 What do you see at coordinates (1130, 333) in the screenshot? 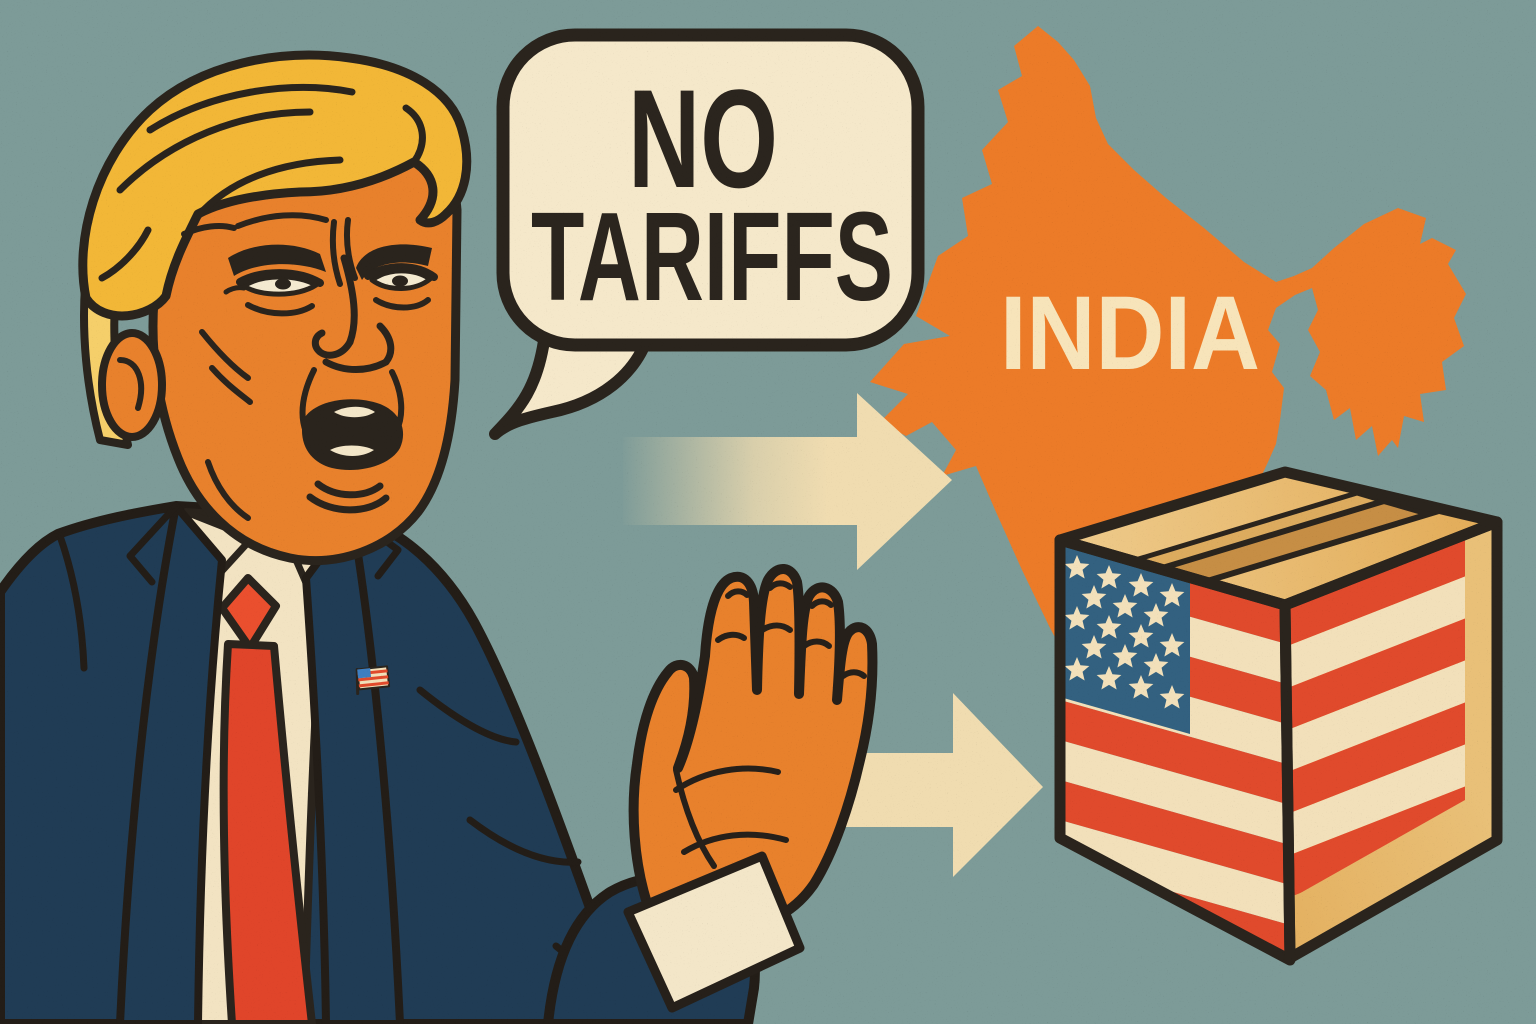
I see `india-label: INDIA` at bounding box center [1130, 333].